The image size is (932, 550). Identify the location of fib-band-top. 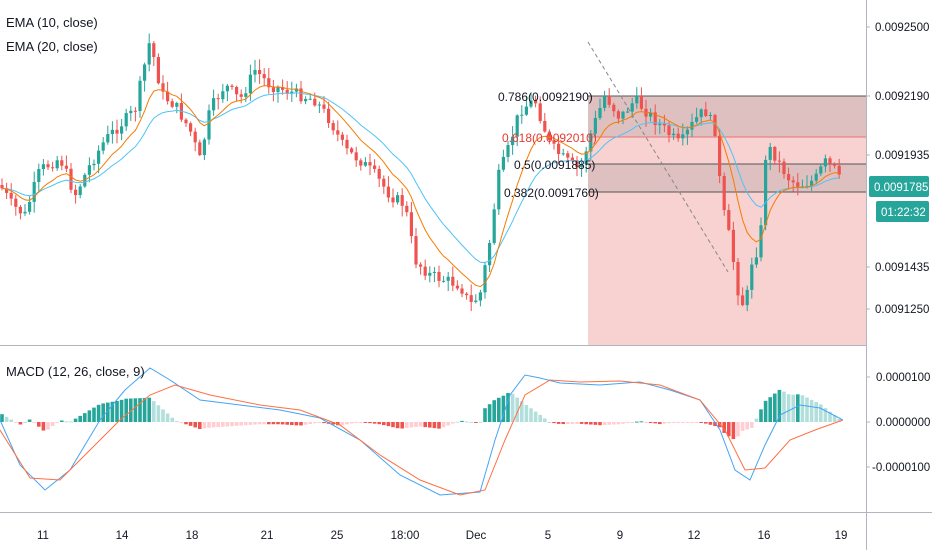
(727, 116).